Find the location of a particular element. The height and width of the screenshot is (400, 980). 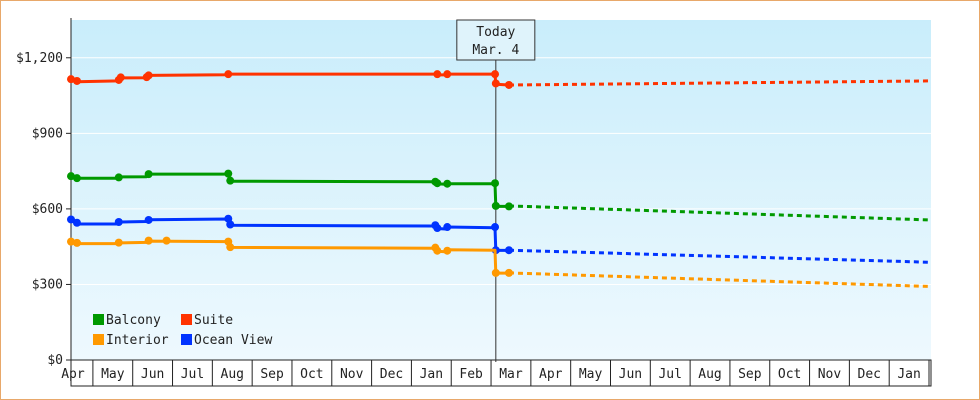

y-tick-label: $300 is located at coordinates (47, 284).